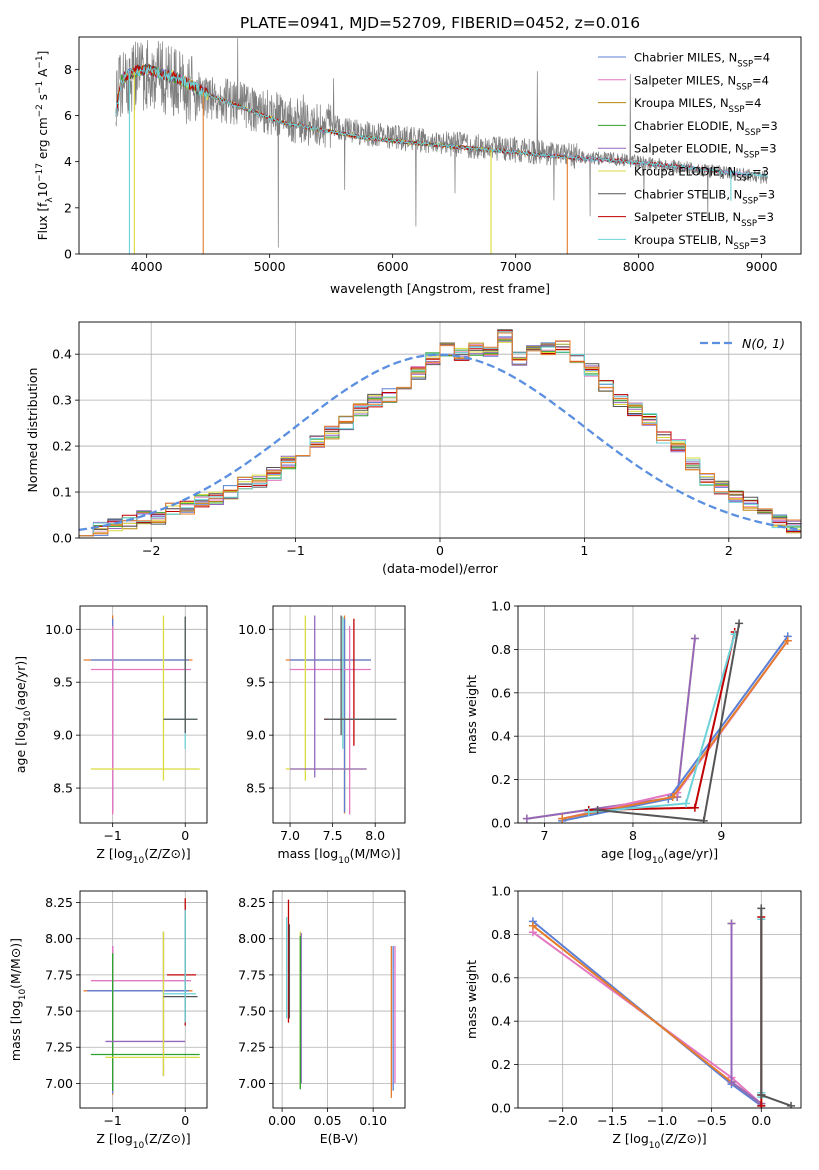  I want to click on x-tick-label: 0.00, so click(282, 1120).